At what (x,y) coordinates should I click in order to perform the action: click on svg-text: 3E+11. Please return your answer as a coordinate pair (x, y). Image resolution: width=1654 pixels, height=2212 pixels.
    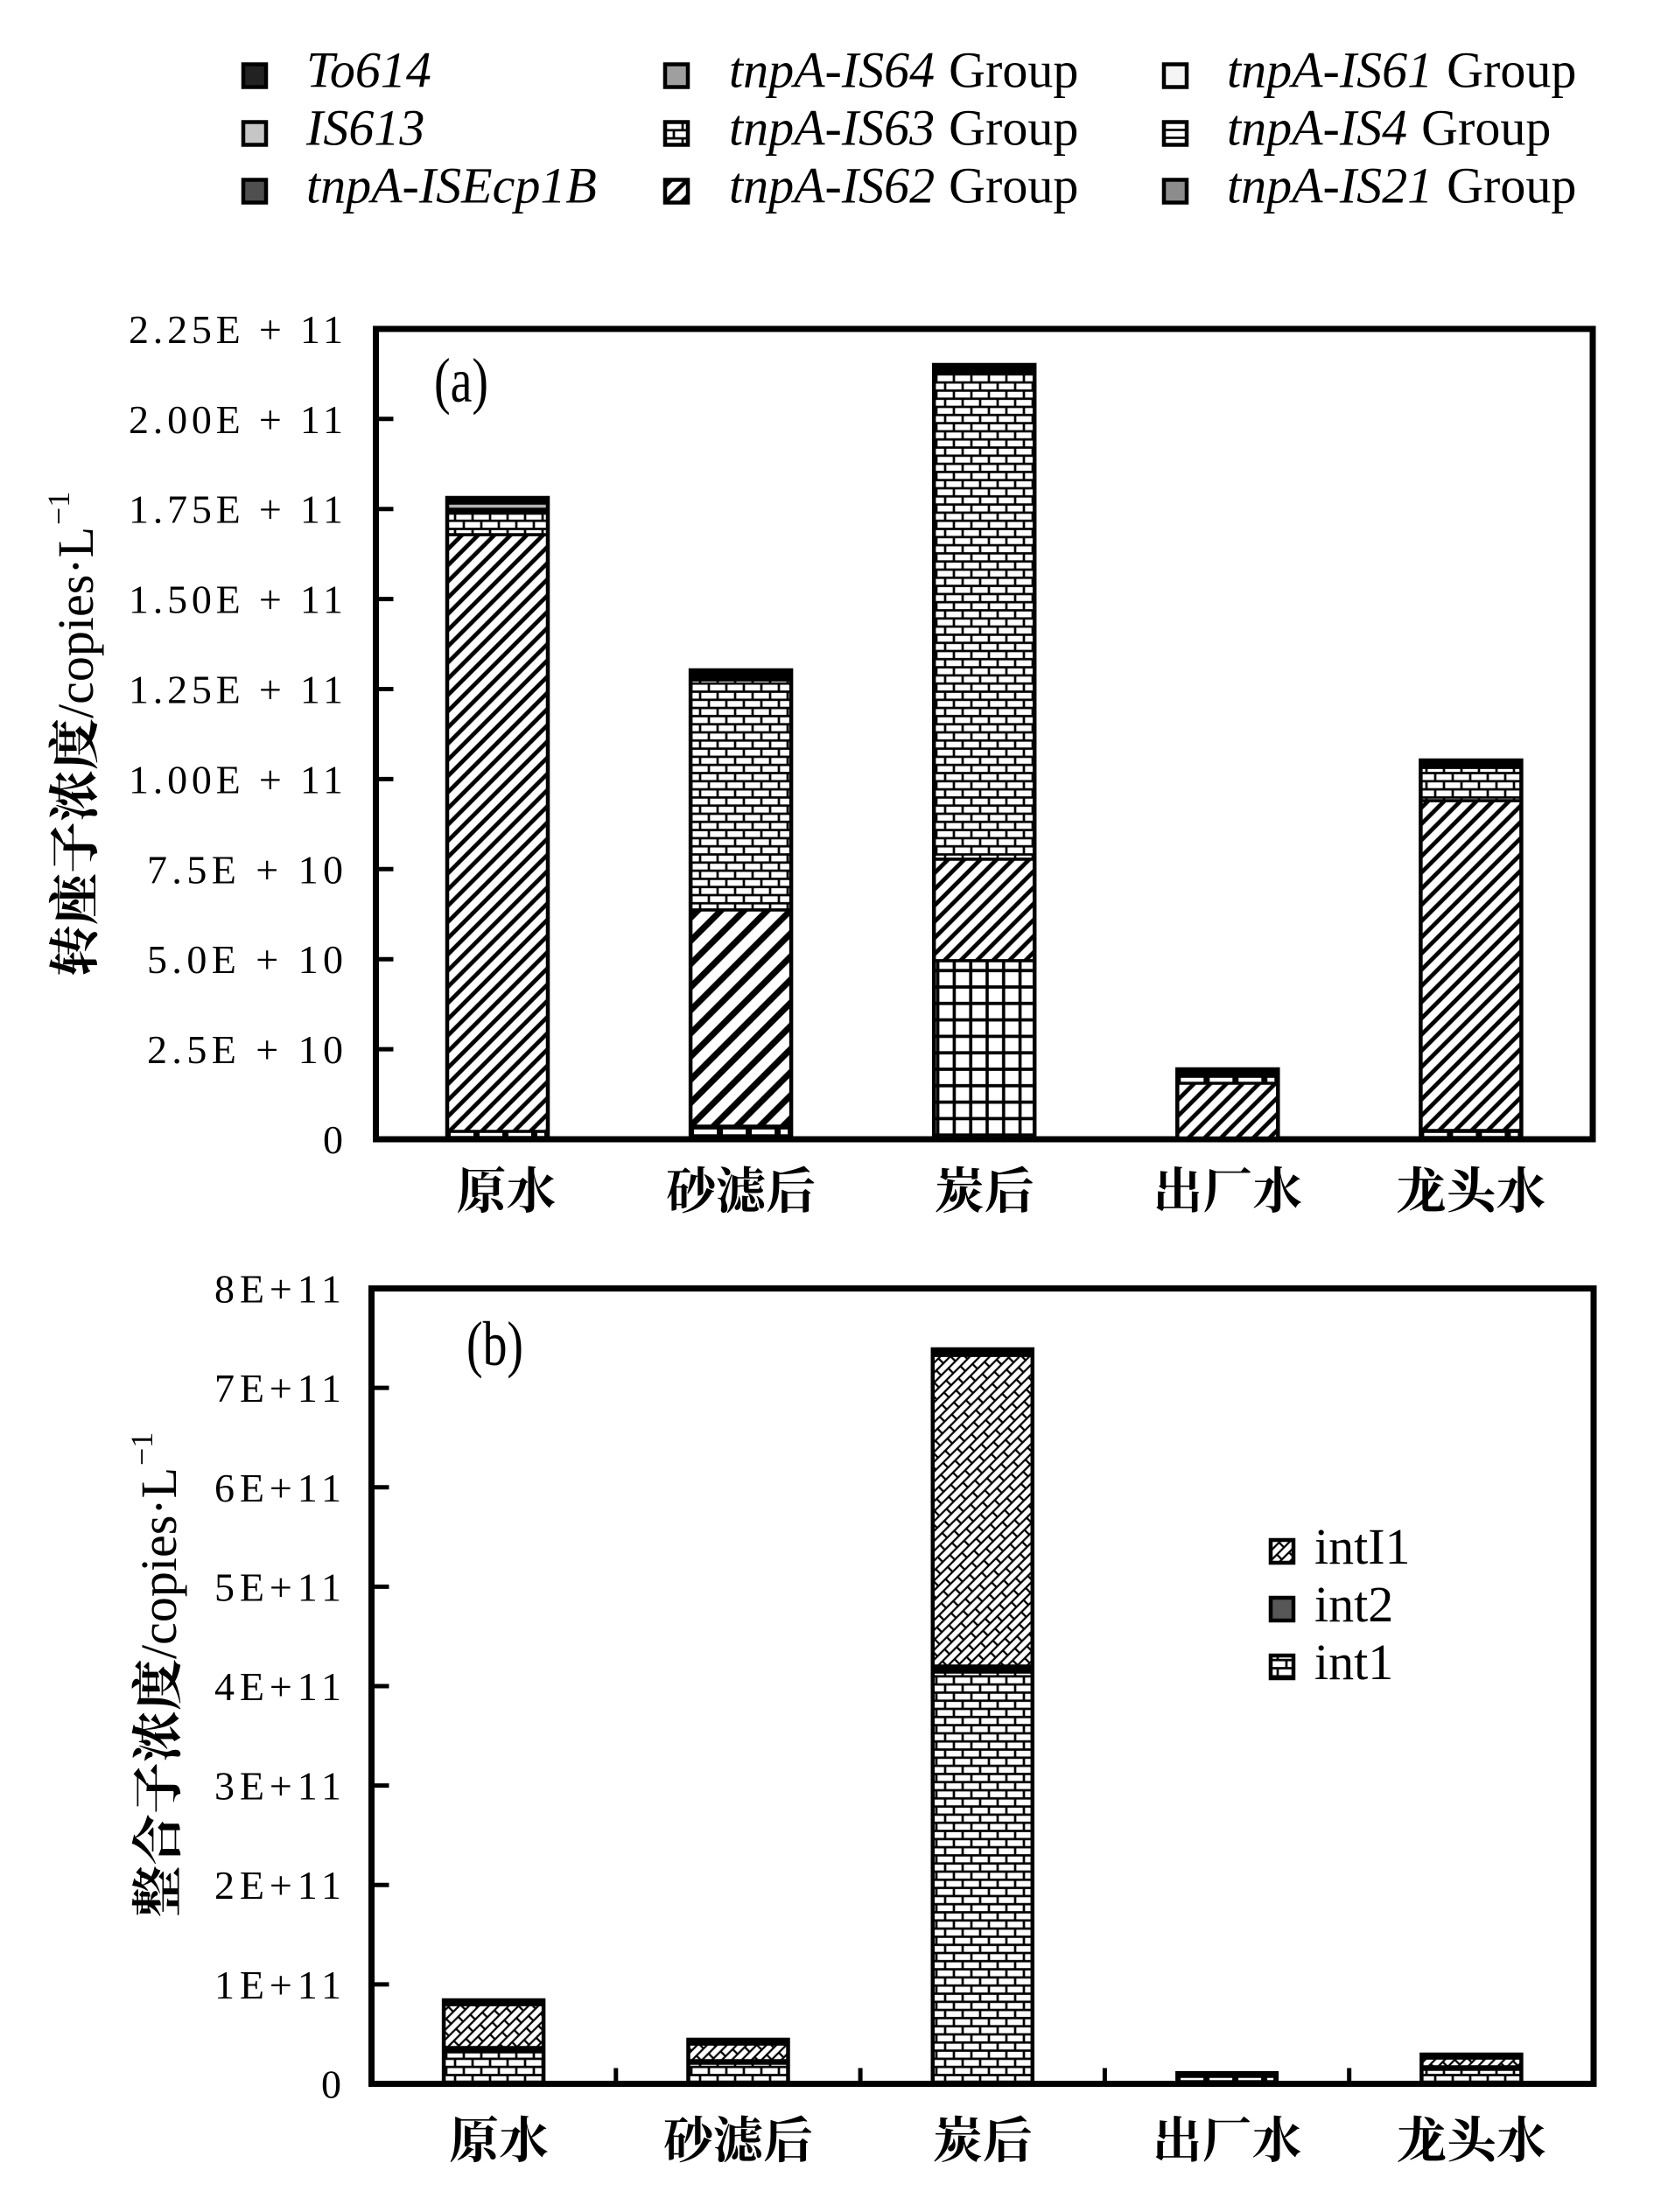
    Looking at the image, I should click on (277, 1786).